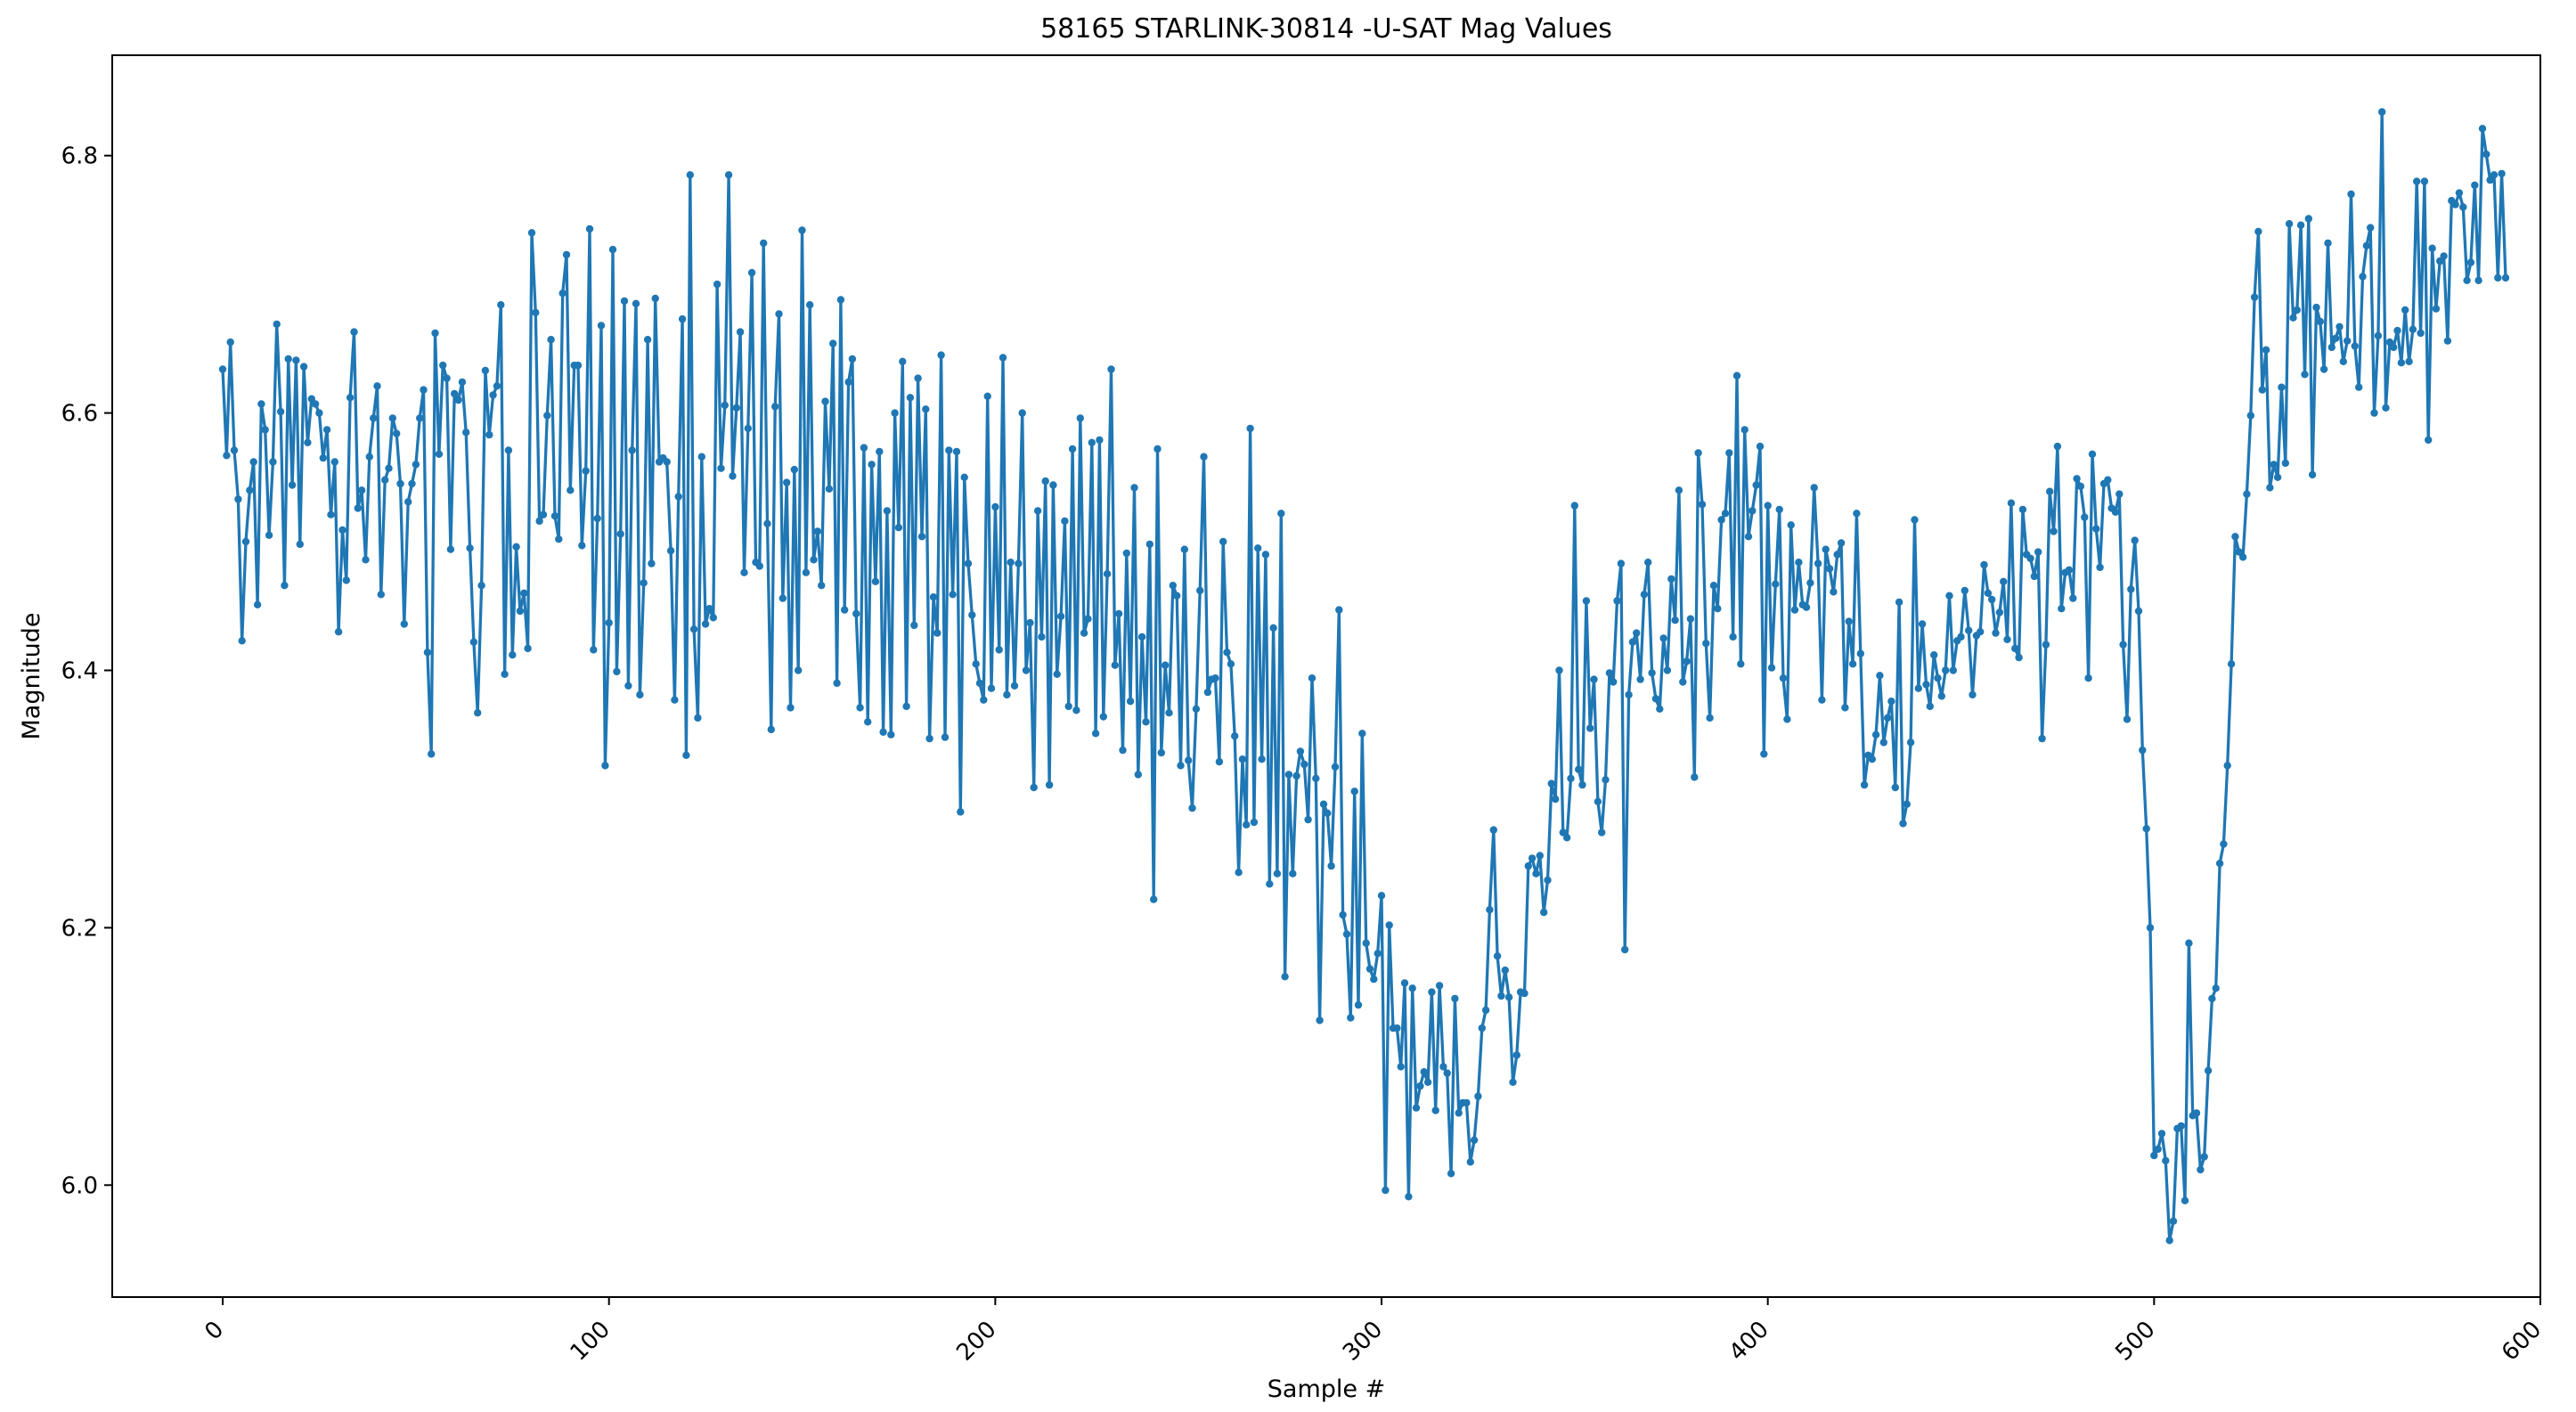 The width and height of the screenshot is (2576, 1412). Describe the element at coordinates (976, 1341) in the screenshot. I see `x-tick-label: 200` at that location.